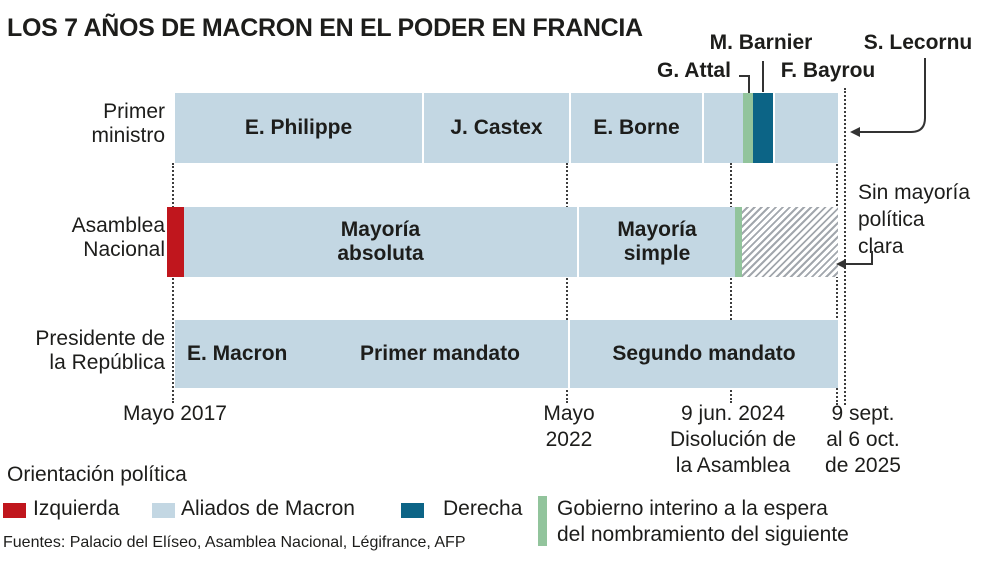 The image size is (1000, 567). I want to click on segment-no-clear-majority-hatch, so click(790, 242).